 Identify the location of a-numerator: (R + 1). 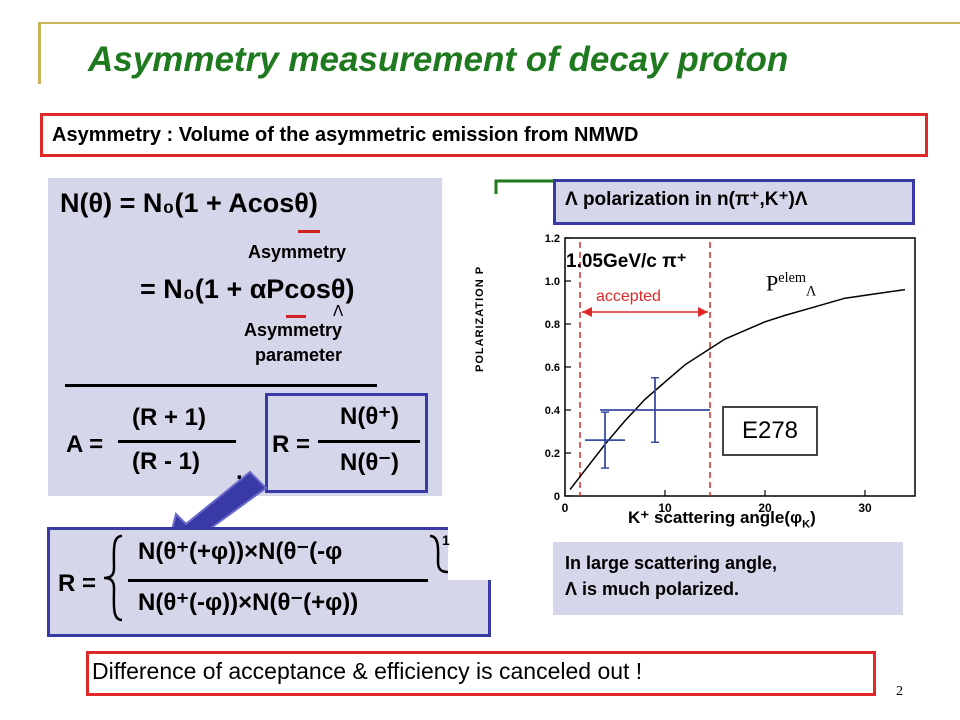
(169, 417).